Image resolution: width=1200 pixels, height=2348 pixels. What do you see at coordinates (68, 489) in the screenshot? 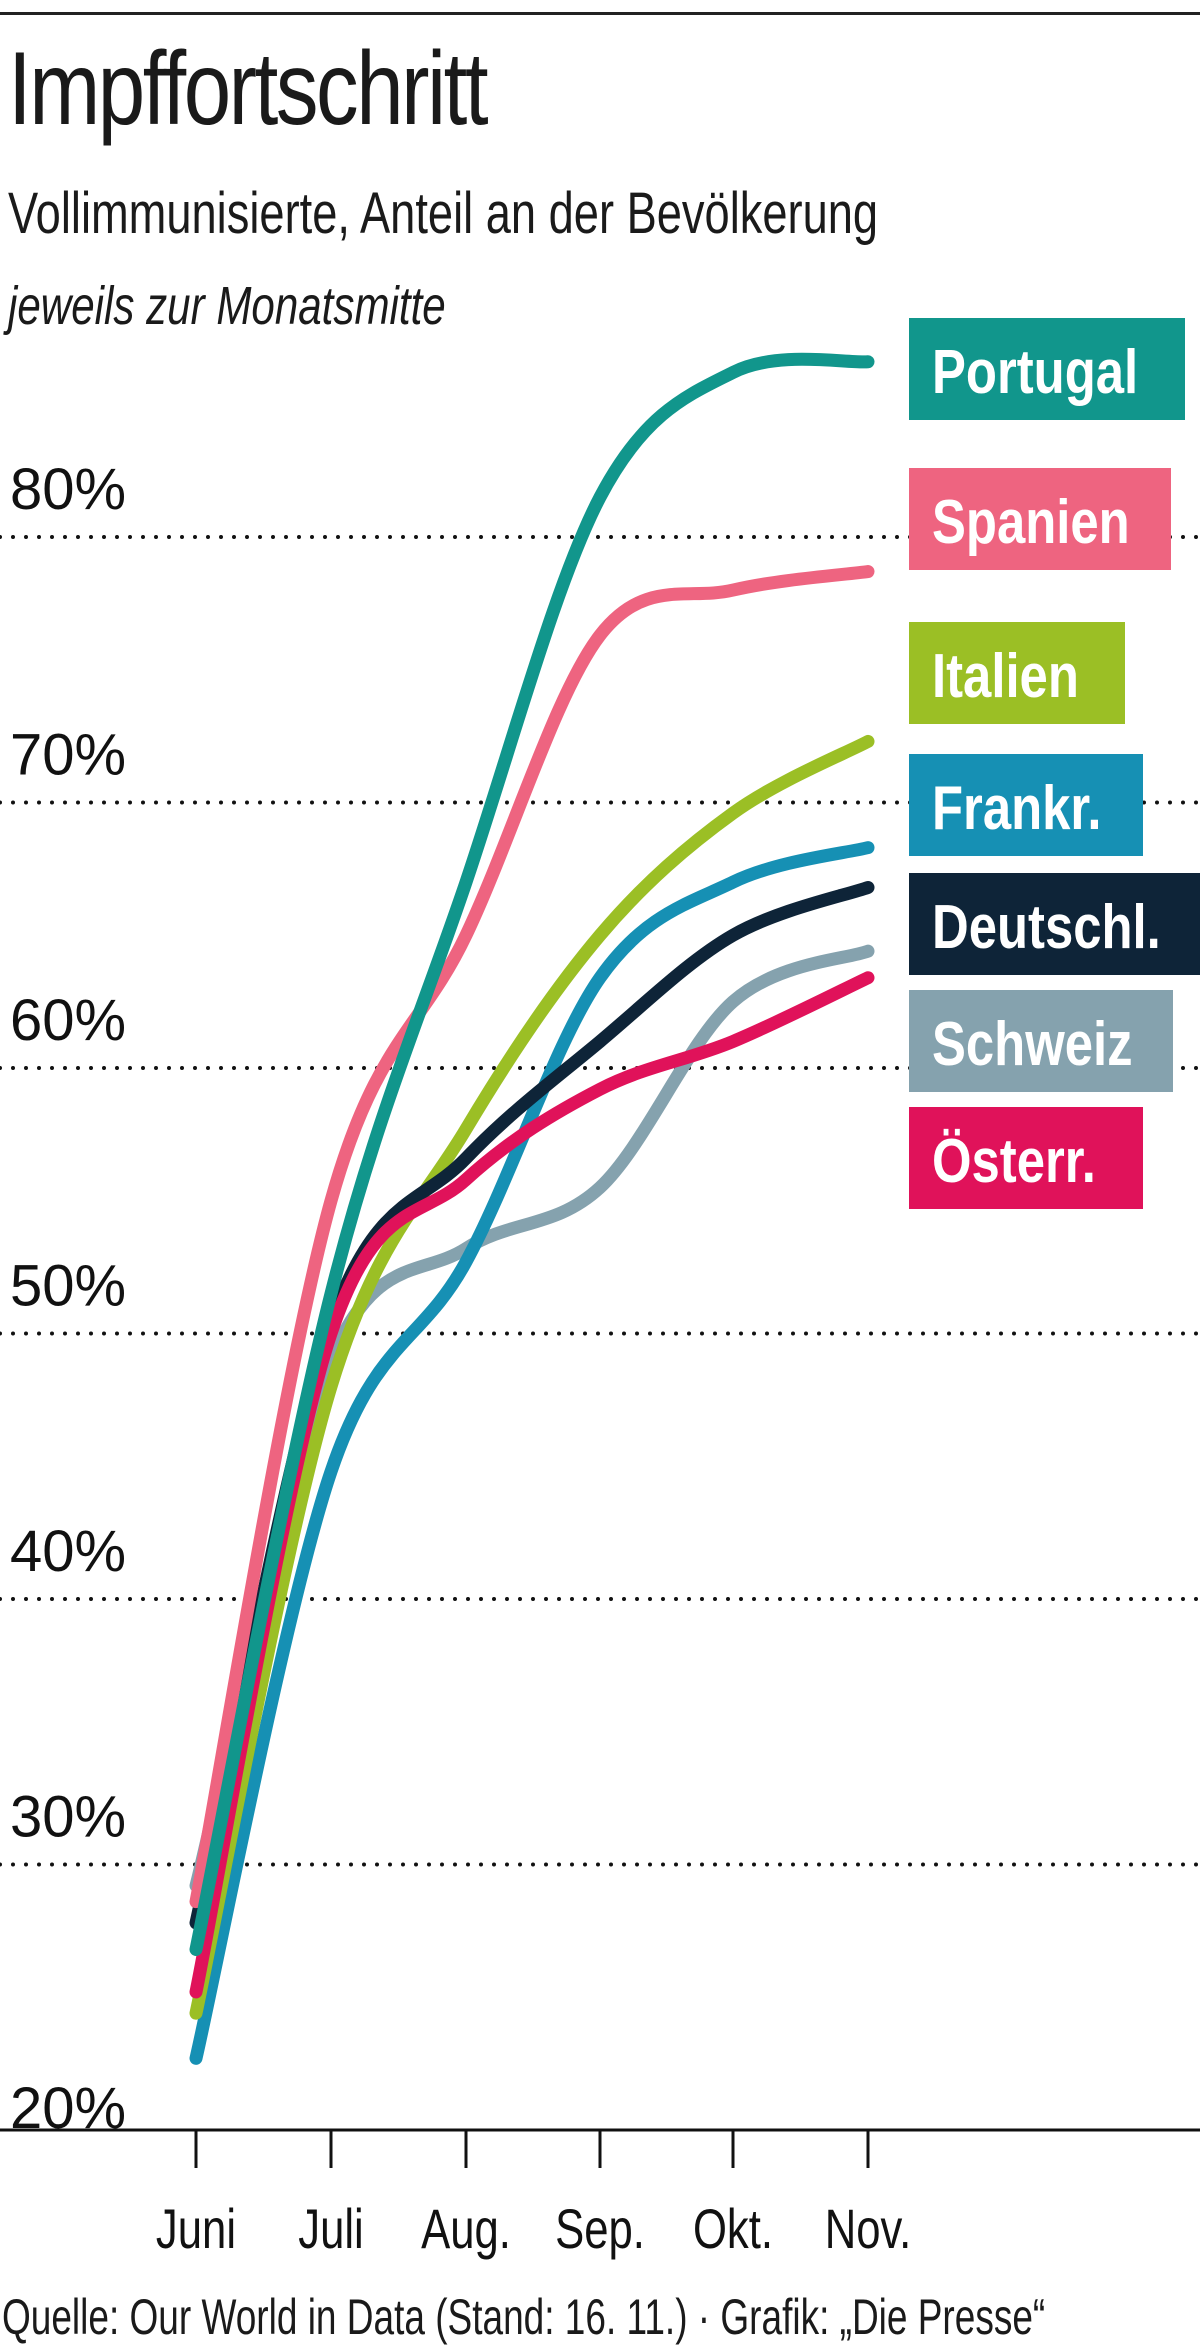
I see `y-tick-label: 80%` at bounding box center [68, 489].